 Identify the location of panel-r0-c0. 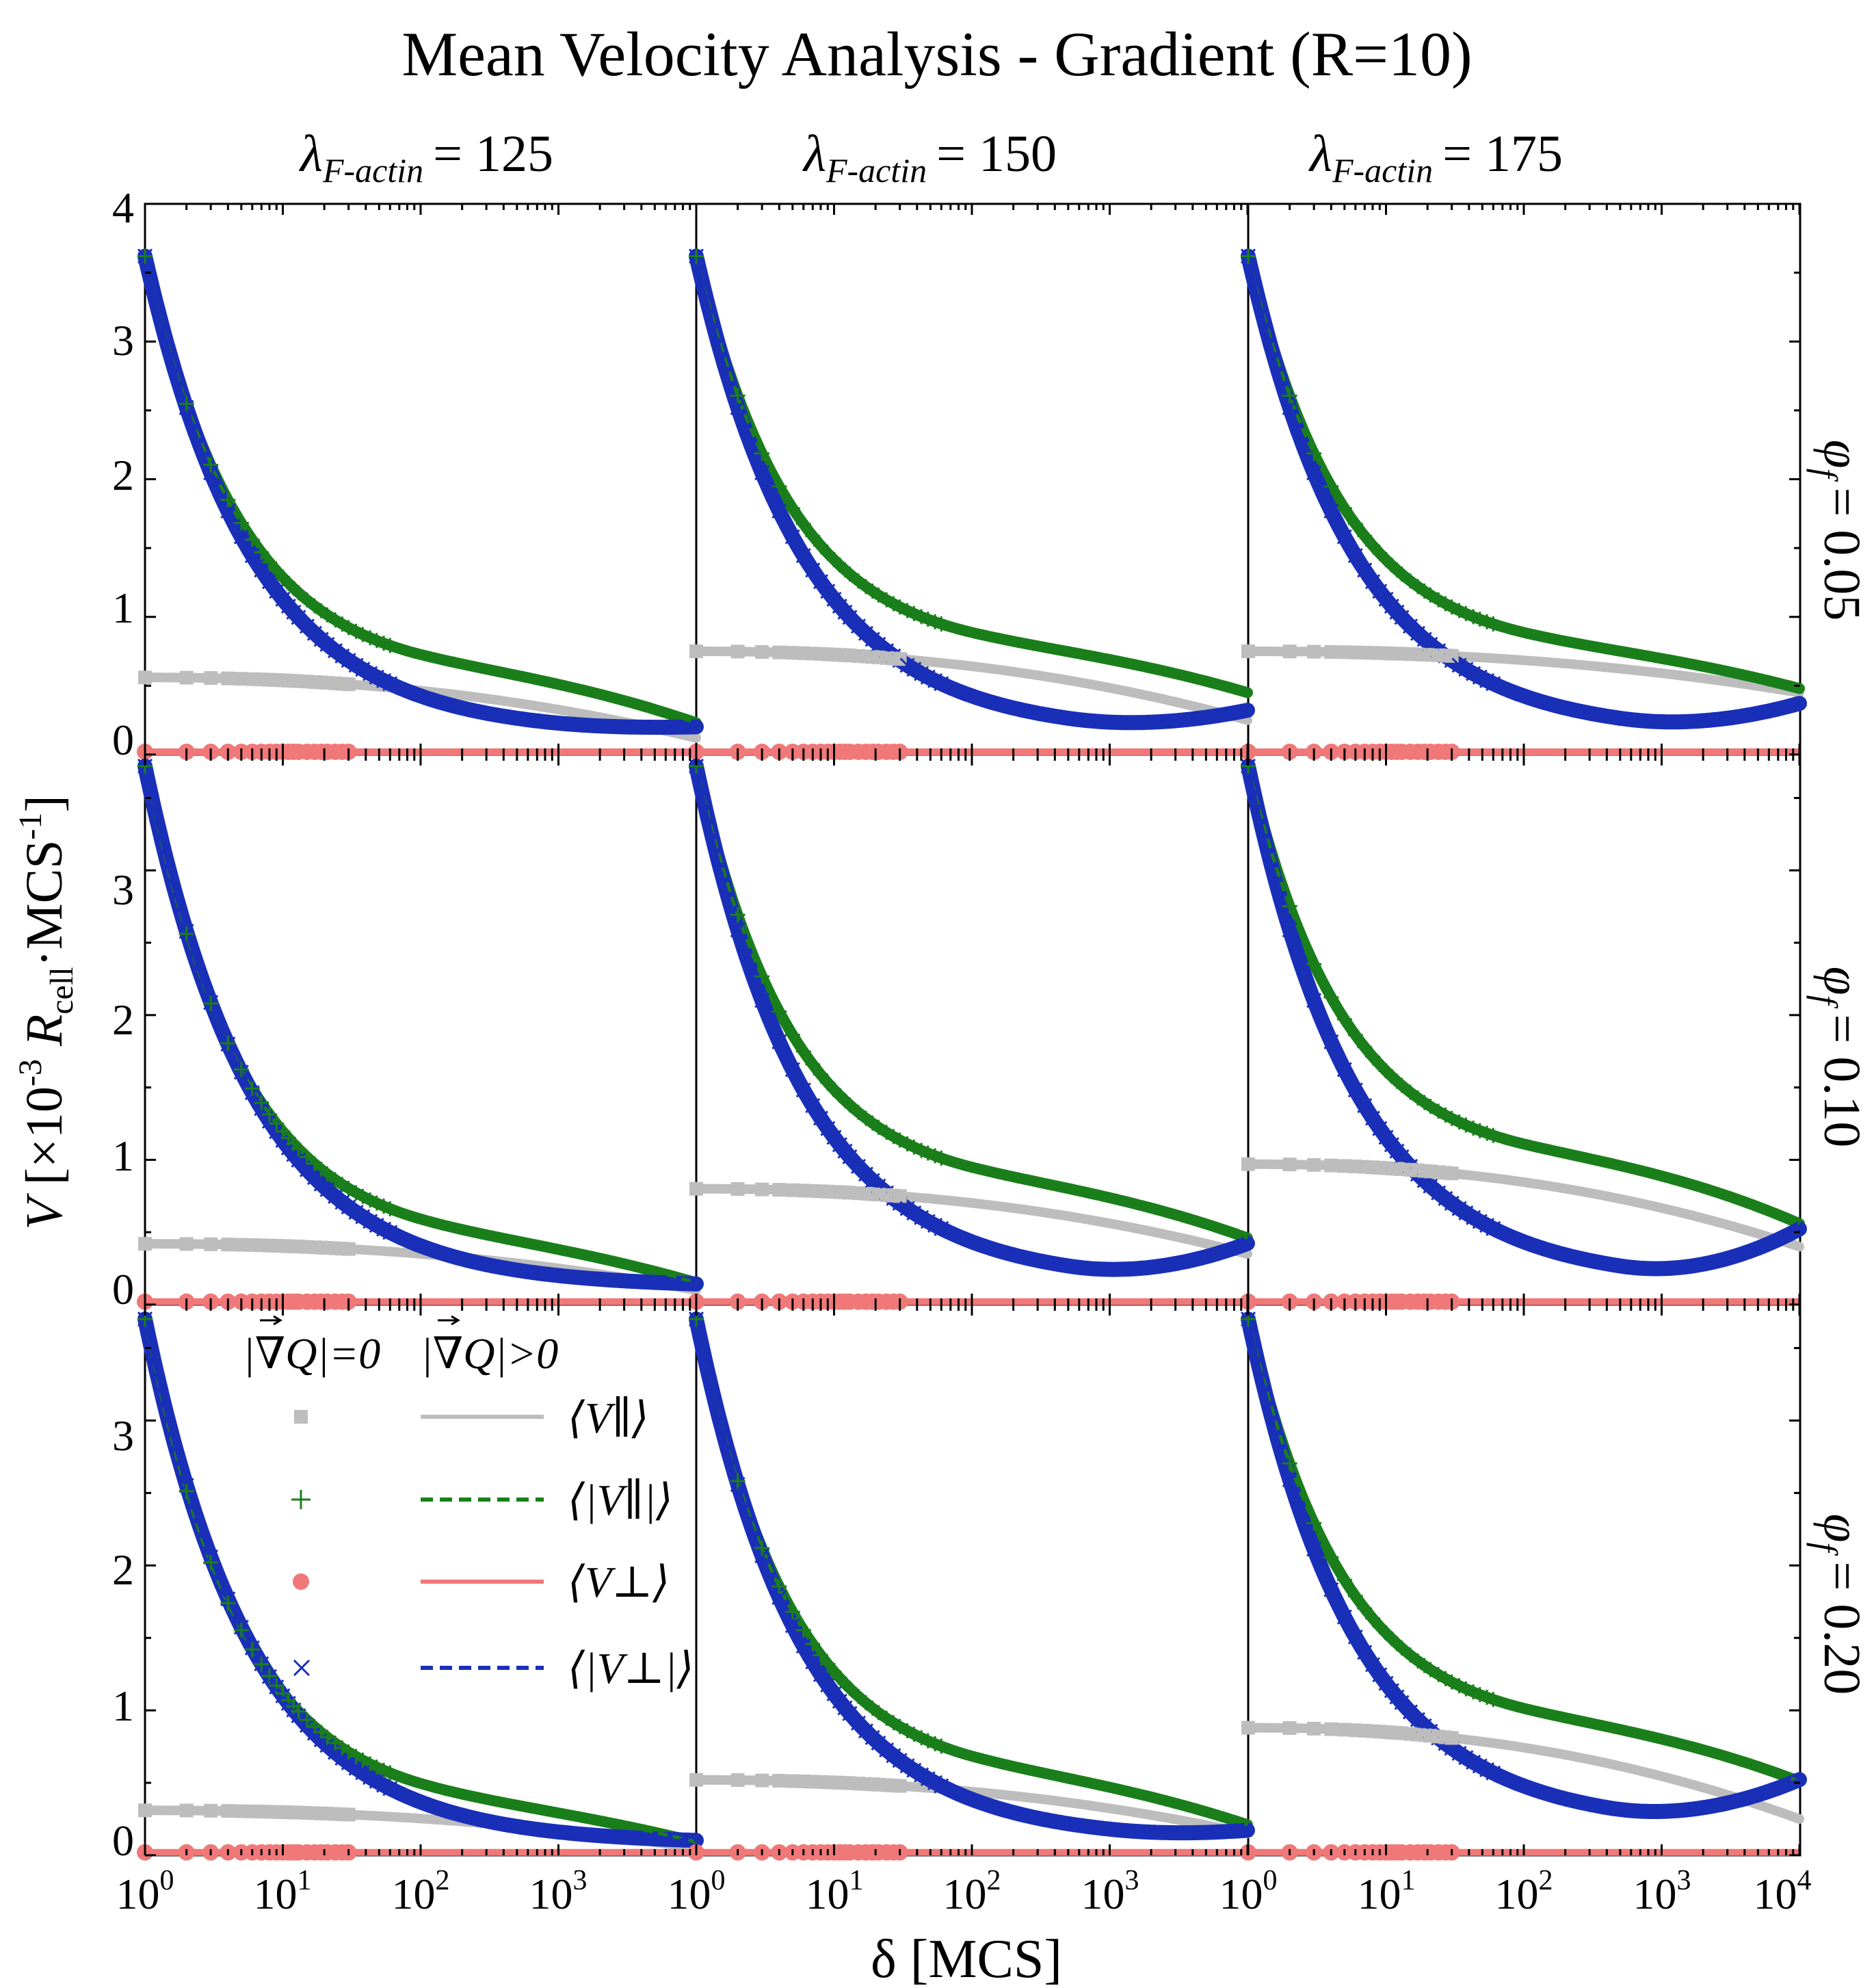
(420, 504).